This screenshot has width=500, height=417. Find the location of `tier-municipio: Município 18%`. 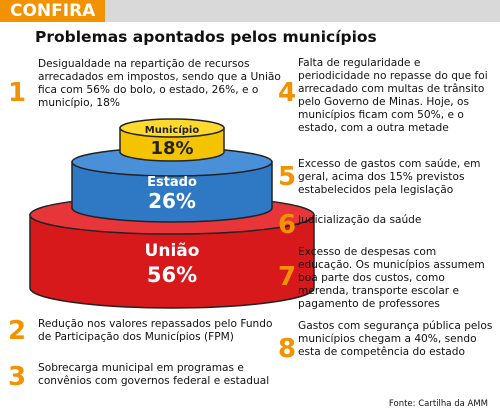

tier-municipio: Município 18% is located at coordinates (172, 140).